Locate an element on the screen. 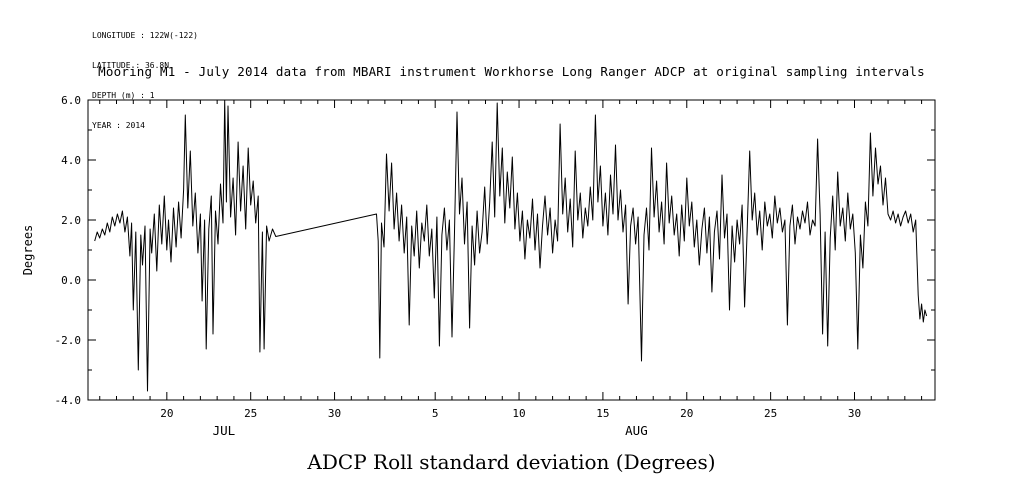 Image resolution: width=1009 pixels, height=504 pixels. meta-depth: DEPTH (m) : 1 is located at coordinates (123, 95).